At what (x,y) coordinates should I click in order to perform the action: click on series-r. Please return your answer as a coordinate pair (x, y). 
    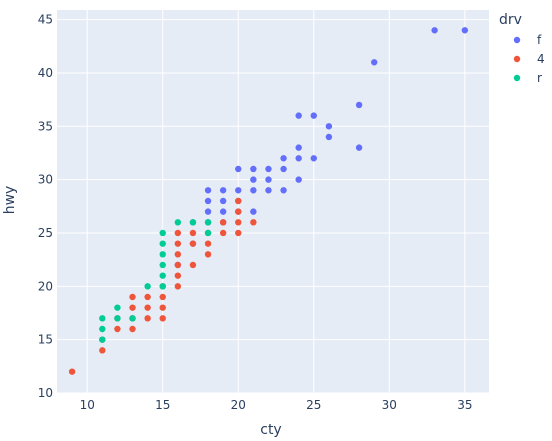
    Looking at the image, I should click on (155, 281).